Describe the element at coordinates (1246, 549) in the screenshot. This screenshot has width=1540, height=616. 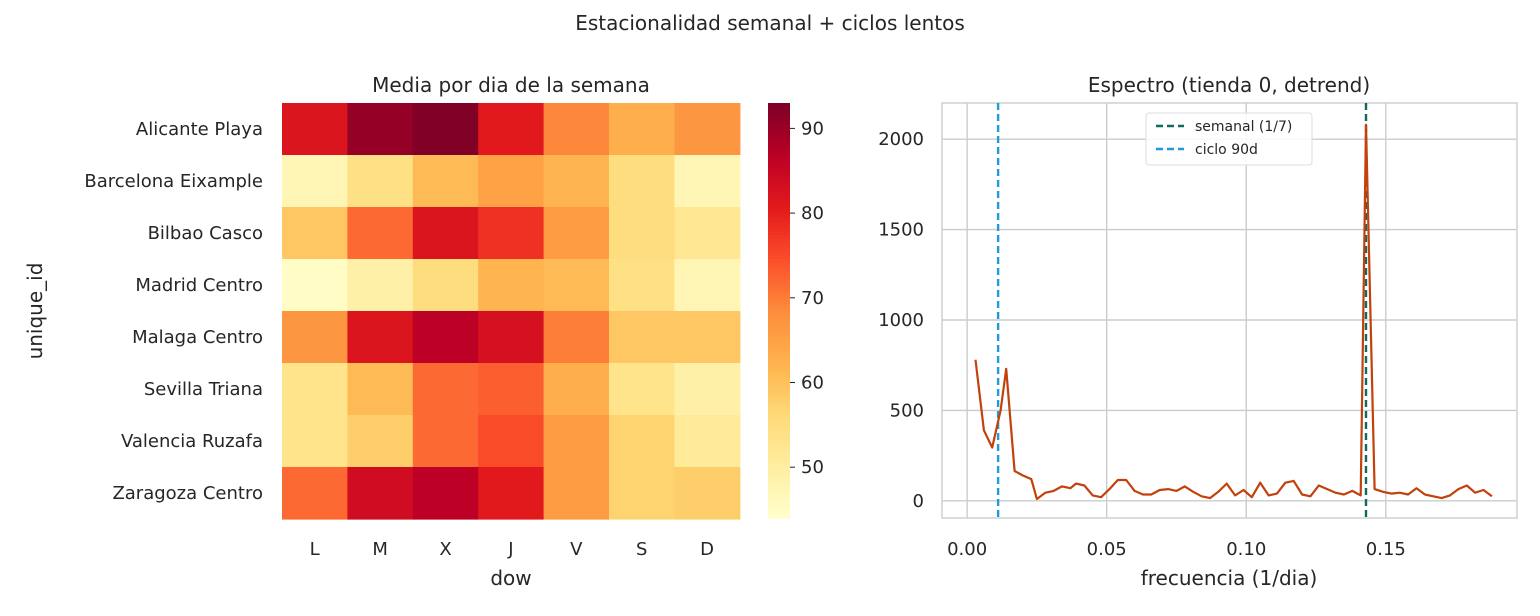
I see `spectrum-x-tick-label: 0.10` at that location.